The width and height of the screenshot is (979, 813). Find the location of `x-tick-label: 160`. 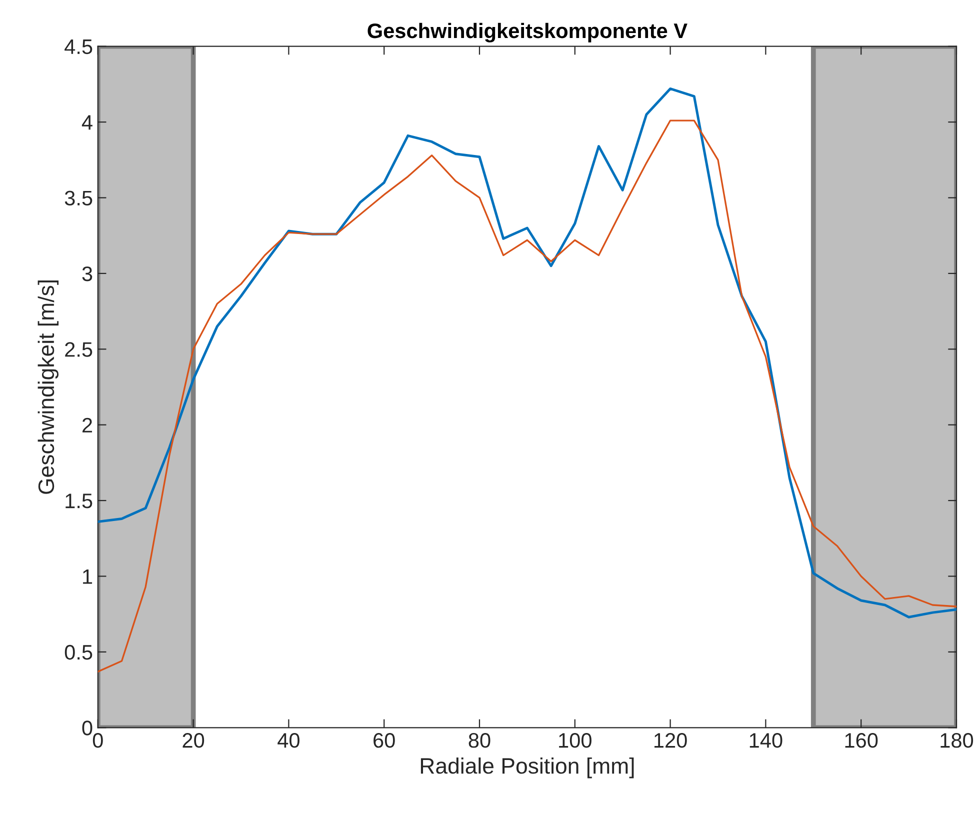

x-tick-label: 160 is located at coordinates (861, 740).